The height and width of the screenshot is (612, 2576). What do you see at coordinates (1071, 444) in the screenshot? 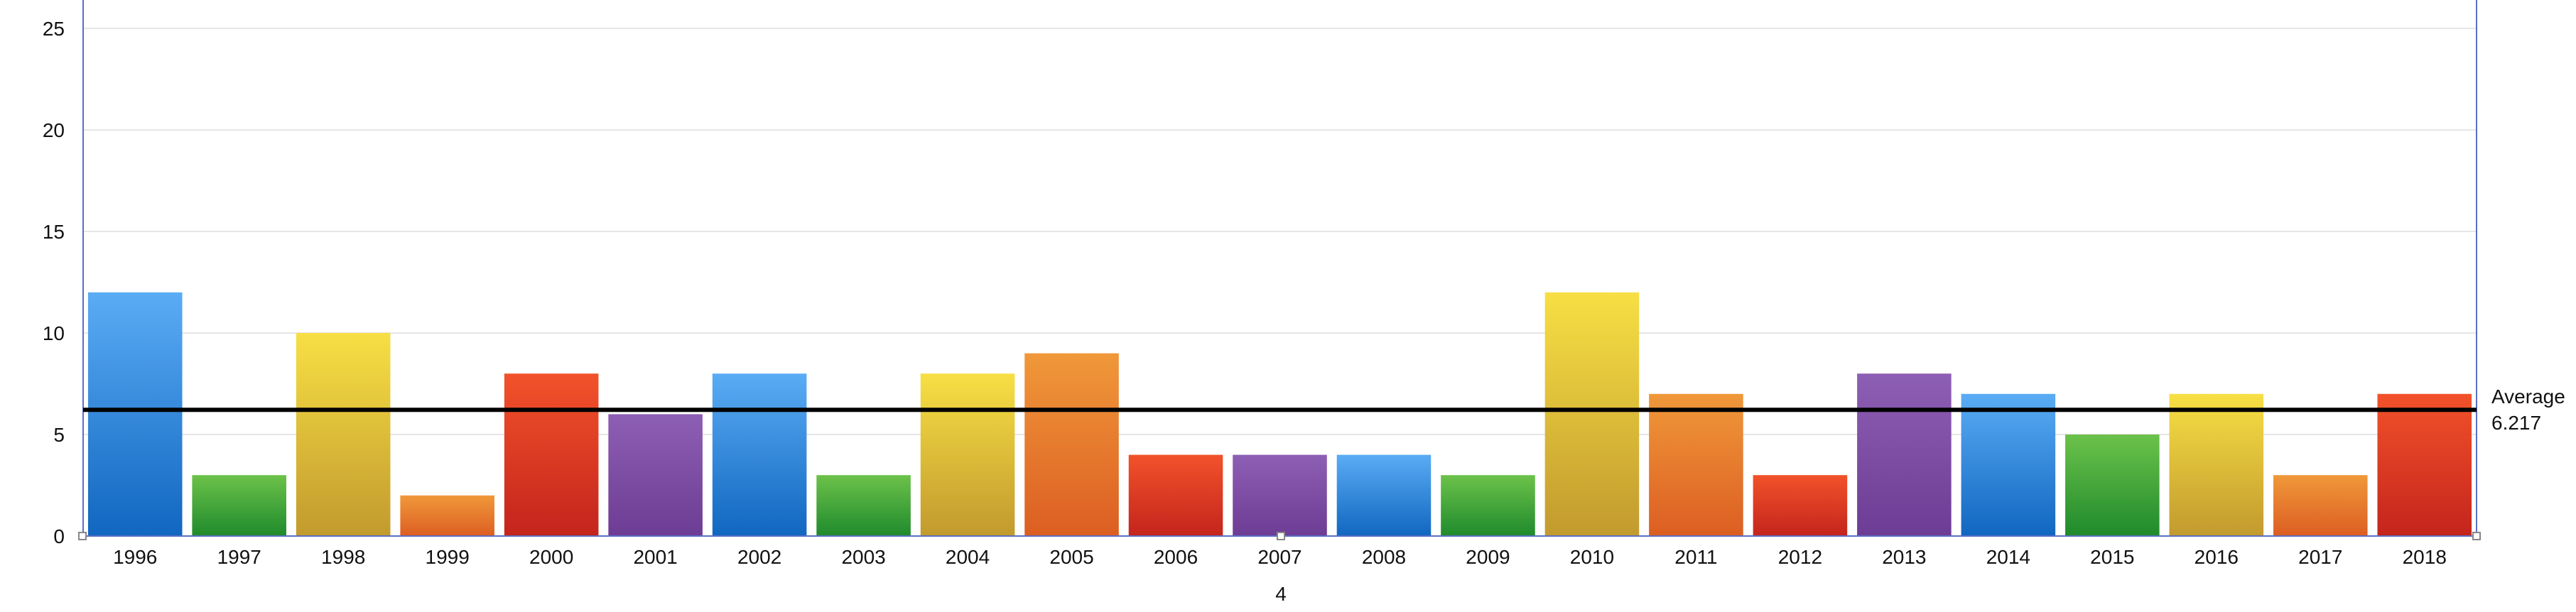
I see `bar-2005` at bounding box center [1071, 444].